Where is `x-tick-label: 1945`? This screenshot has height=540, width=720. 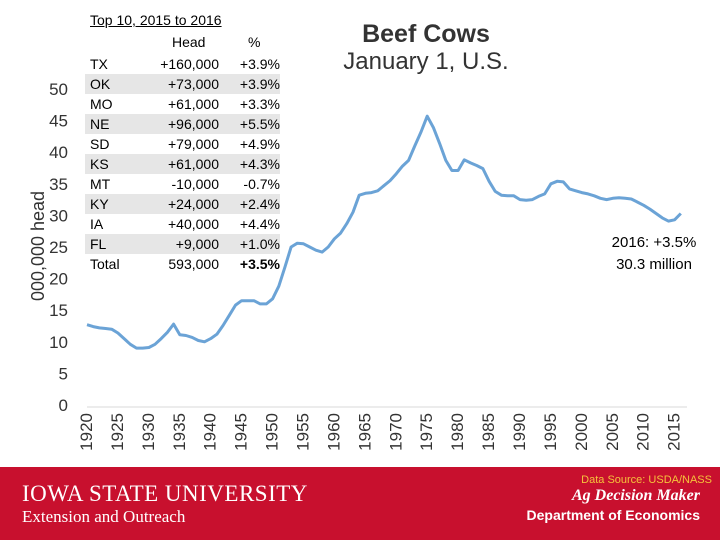
x-tick-label: 1945 is located at coordinates (241, 432).